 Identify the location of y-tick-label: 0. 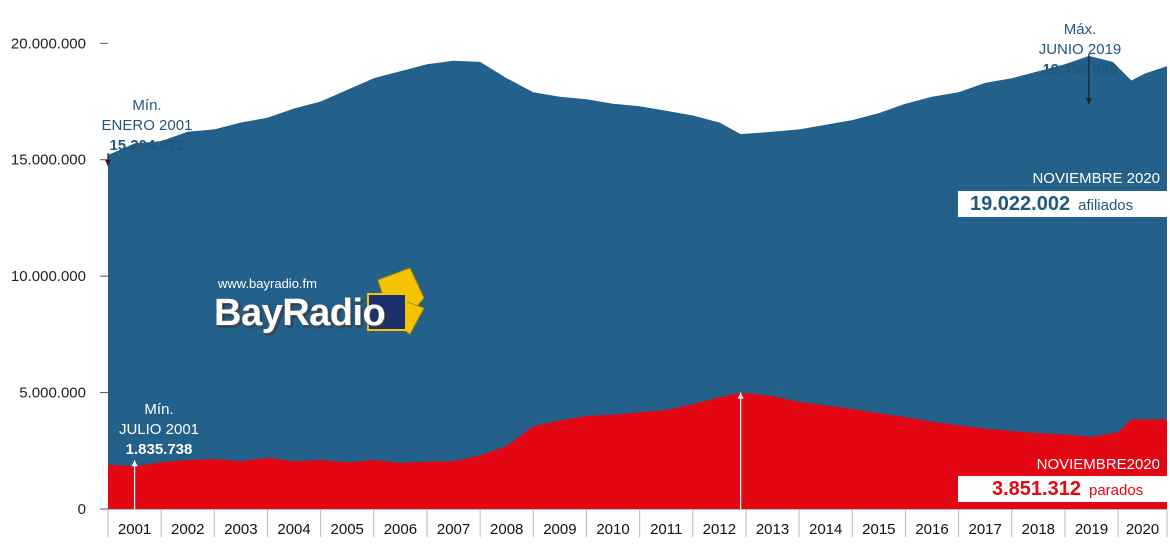
(82, 509).